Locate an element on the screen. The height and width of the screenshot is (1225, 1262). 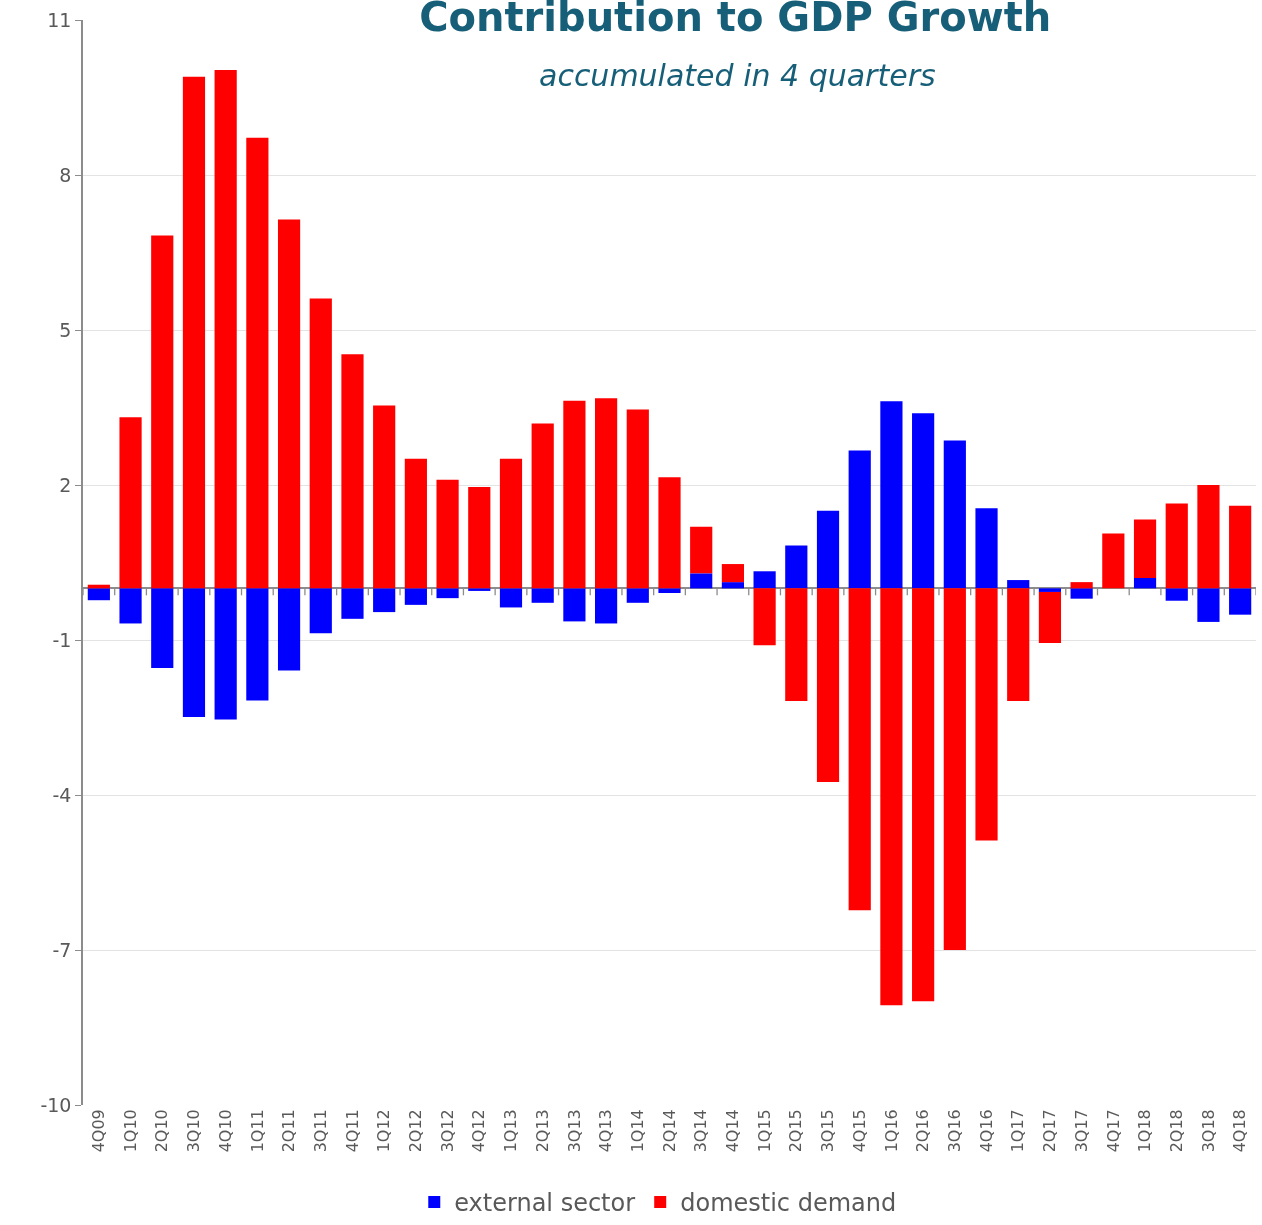
x-tick-label: 4Q15 is located at coordinates (859, 1131).